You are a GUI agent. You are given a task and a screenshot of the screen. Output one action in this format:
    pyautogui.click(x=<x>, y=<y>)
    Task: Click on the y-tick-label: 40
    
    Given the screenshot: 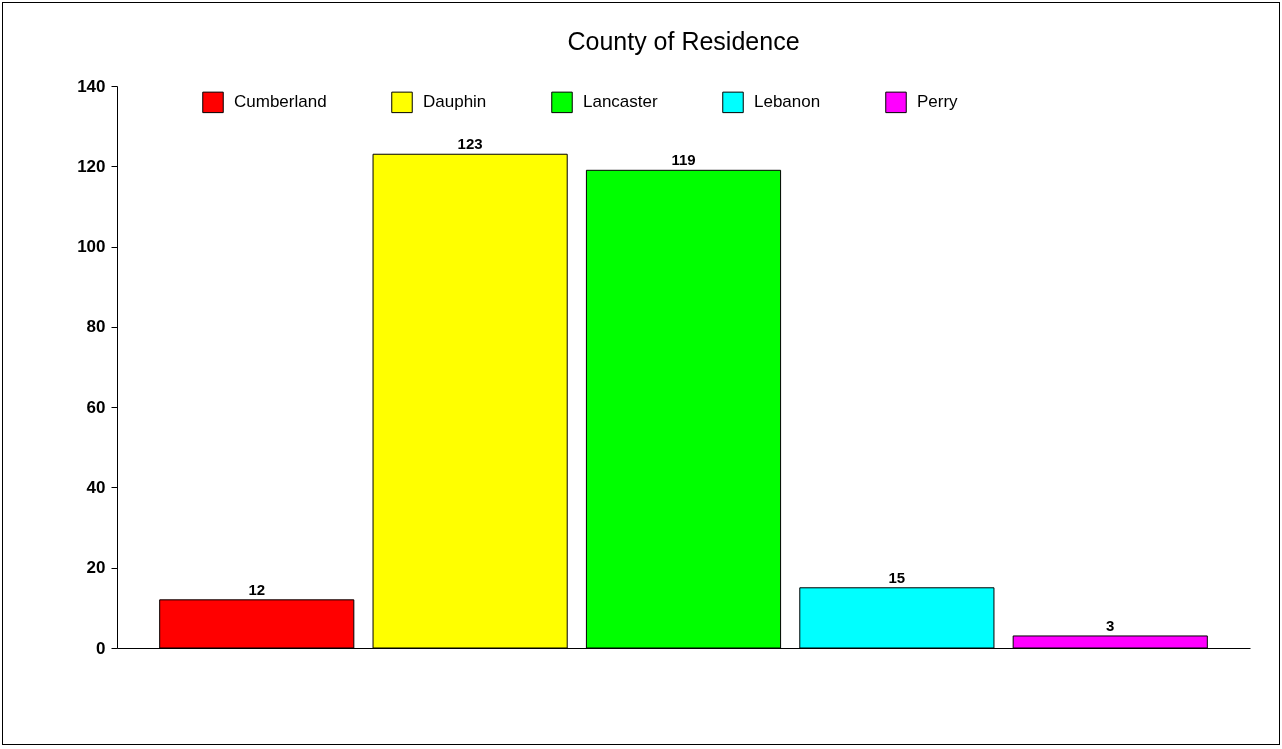 What is the action you would take?
    pyautogui.click(x=96, y=487)
    